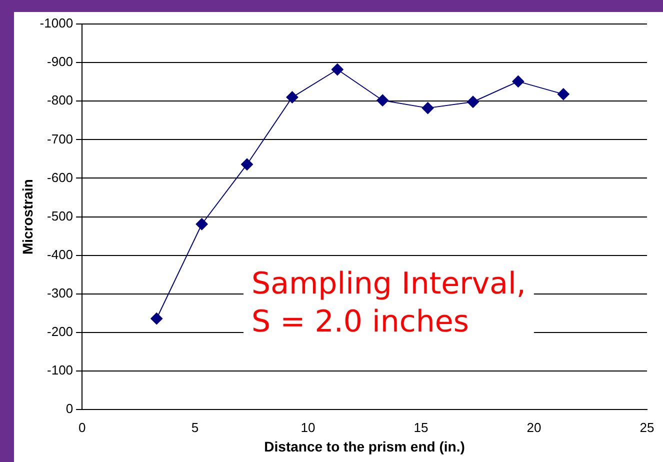 The width and height of the screenshot is (663, 462). Describe the element at coordinates (60, 138) in the screenshot. I see `y-tick-label: -700` at that location.